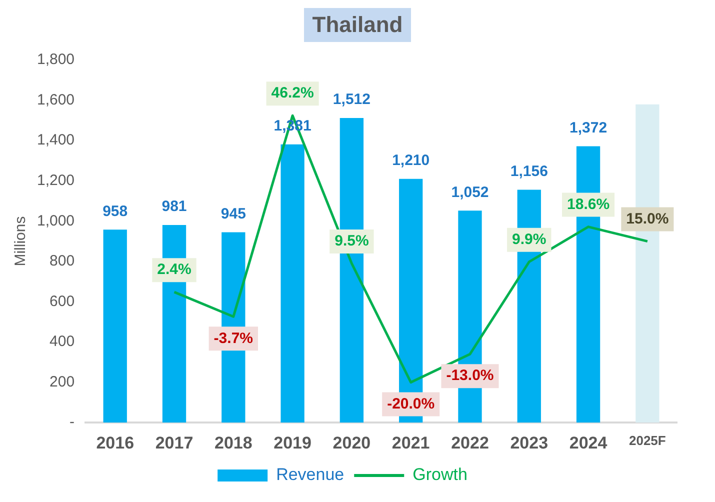 The height and width of the screenshot is (502, 715). What do you see at coordinates (647, 440) in the screenshot?
I see `x-tick-label: 2025F` at bounding box center [647, 440].